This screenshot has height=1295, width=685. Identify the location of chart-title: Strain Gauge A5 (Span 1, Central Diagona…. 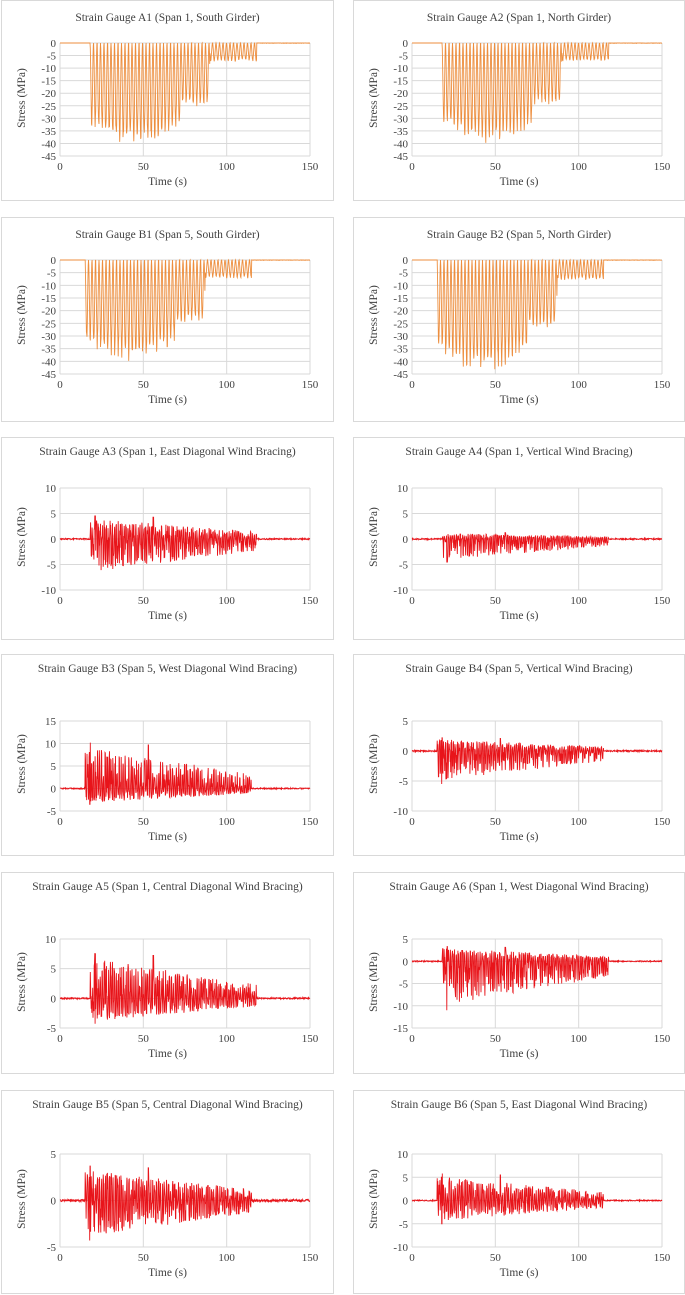
(167, 887).